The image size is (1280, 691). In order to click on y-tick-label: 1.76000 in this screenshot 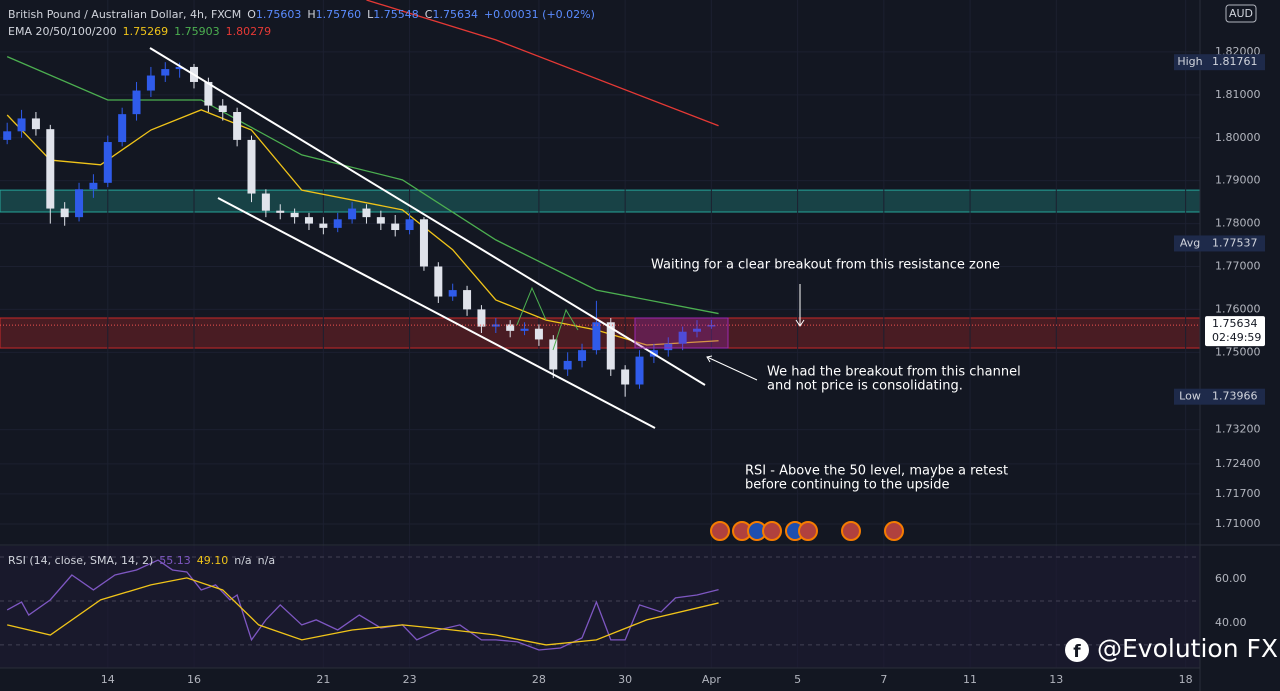, I will do `click(1238, 308)`.